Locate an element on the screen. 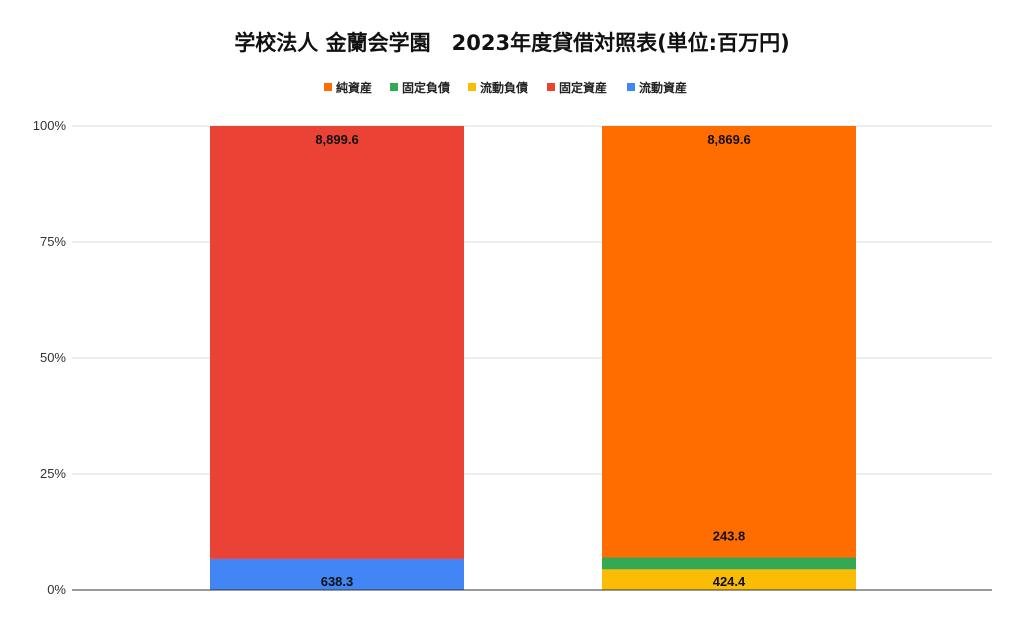 The image size is (1024, 630). legend: 純資産 固定負債 流動負債 固定資産 流動資産 is located at coordinates (505, 87).